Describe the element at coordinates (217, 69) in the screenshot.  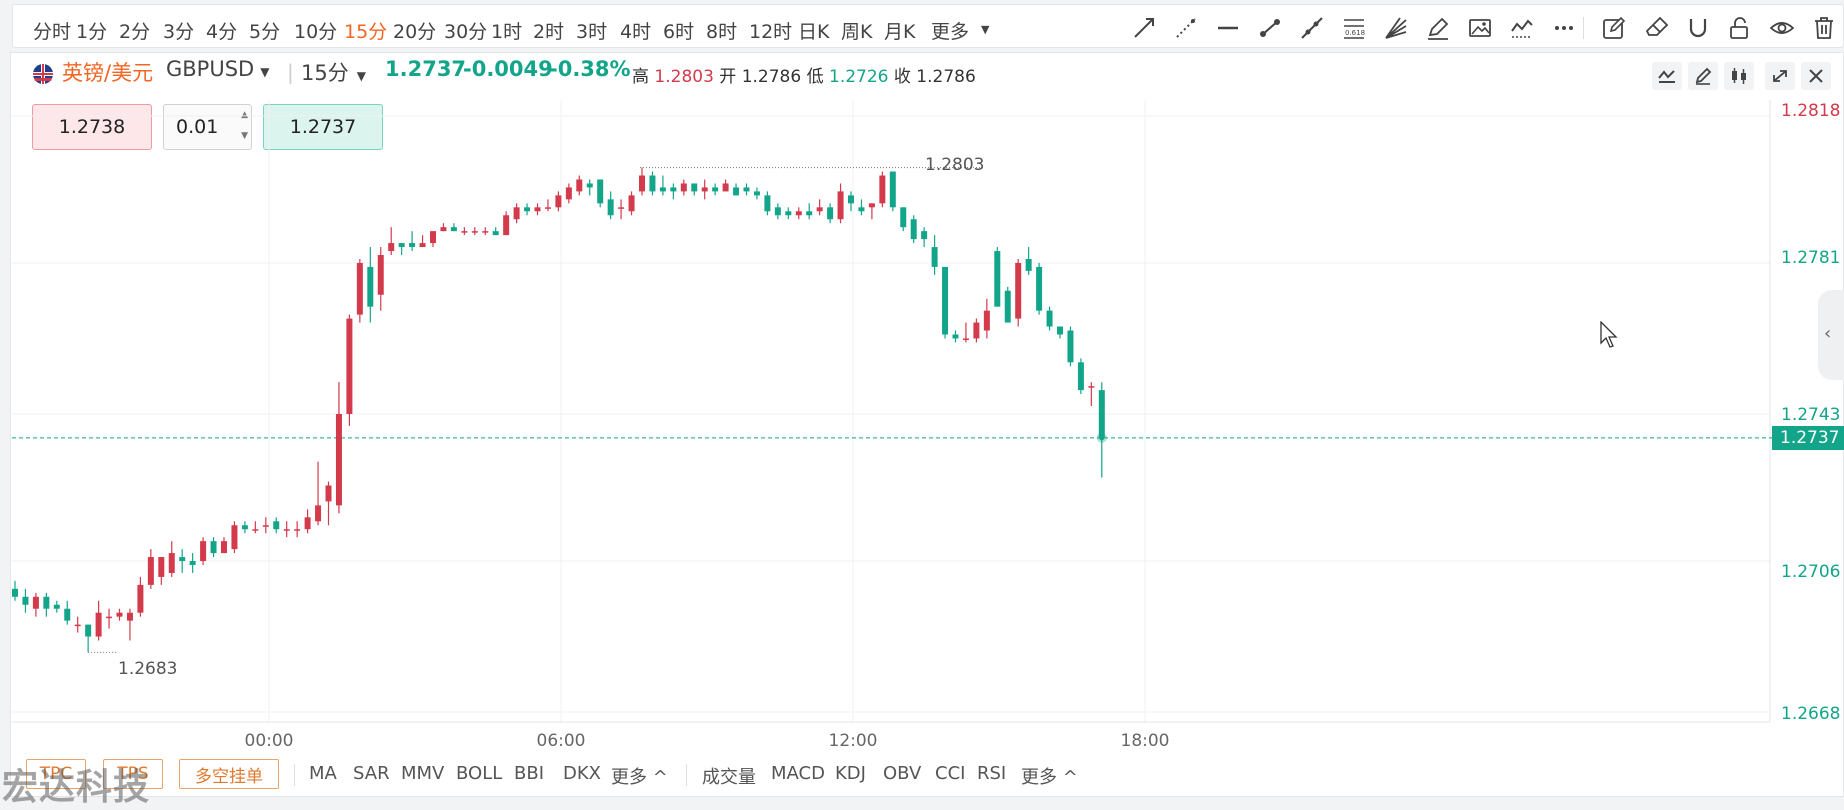
I see `symbol-selector: GBPUSD ▼` at that location.